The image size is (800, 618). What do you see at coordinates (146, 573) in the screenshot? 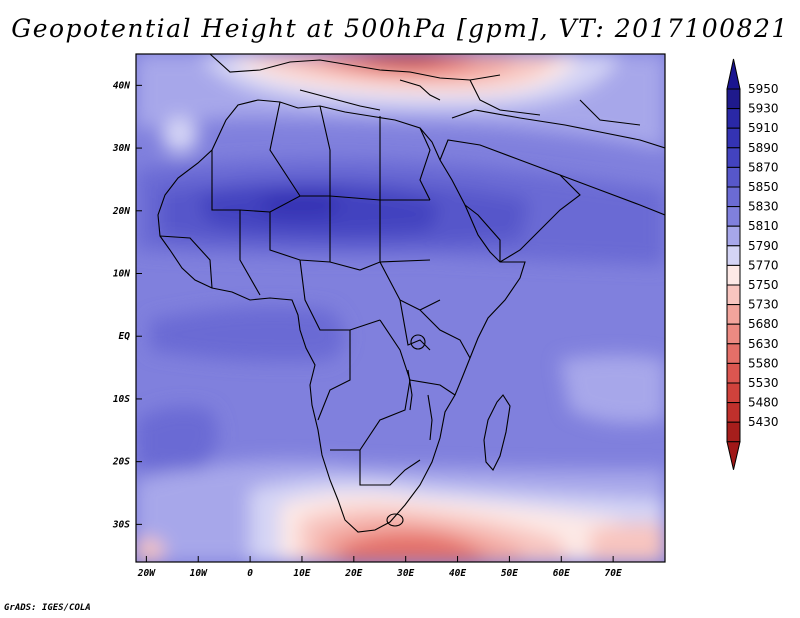
I see `lon-tick-label: 20W` at bounding box center [146, 573].